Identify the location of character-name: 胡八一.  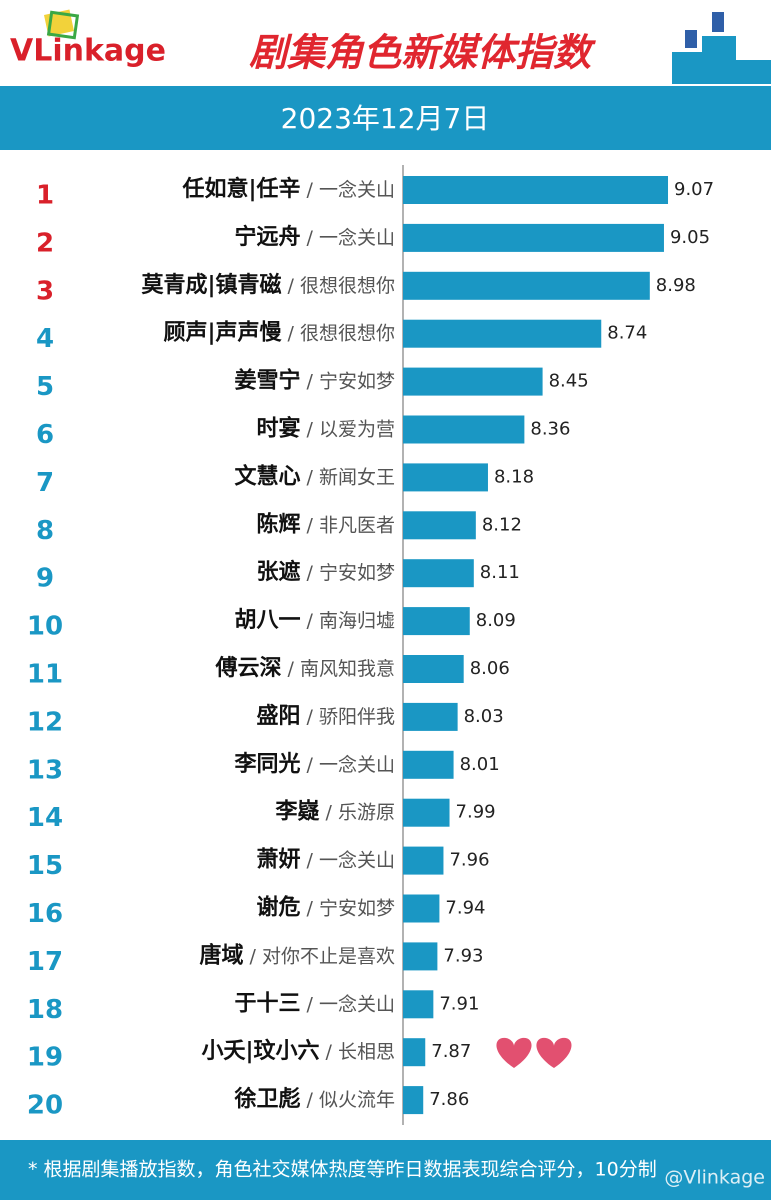
(268, 620).